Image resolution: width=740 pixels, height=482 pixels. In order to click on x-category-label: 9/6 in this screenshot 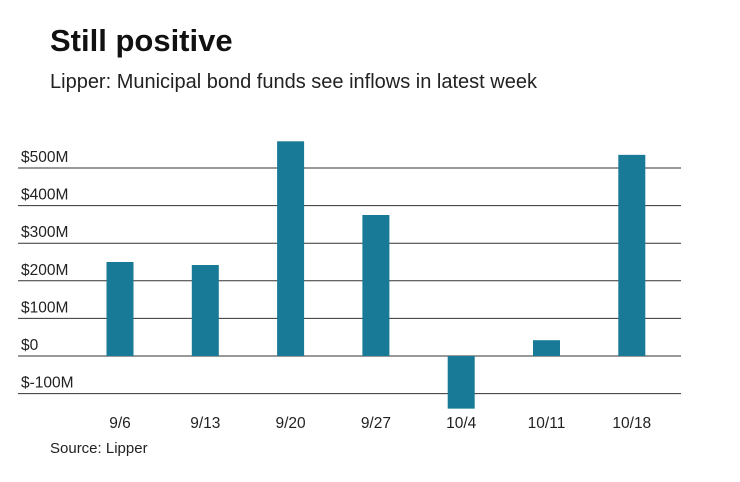, I will do `click(120, 423)`.